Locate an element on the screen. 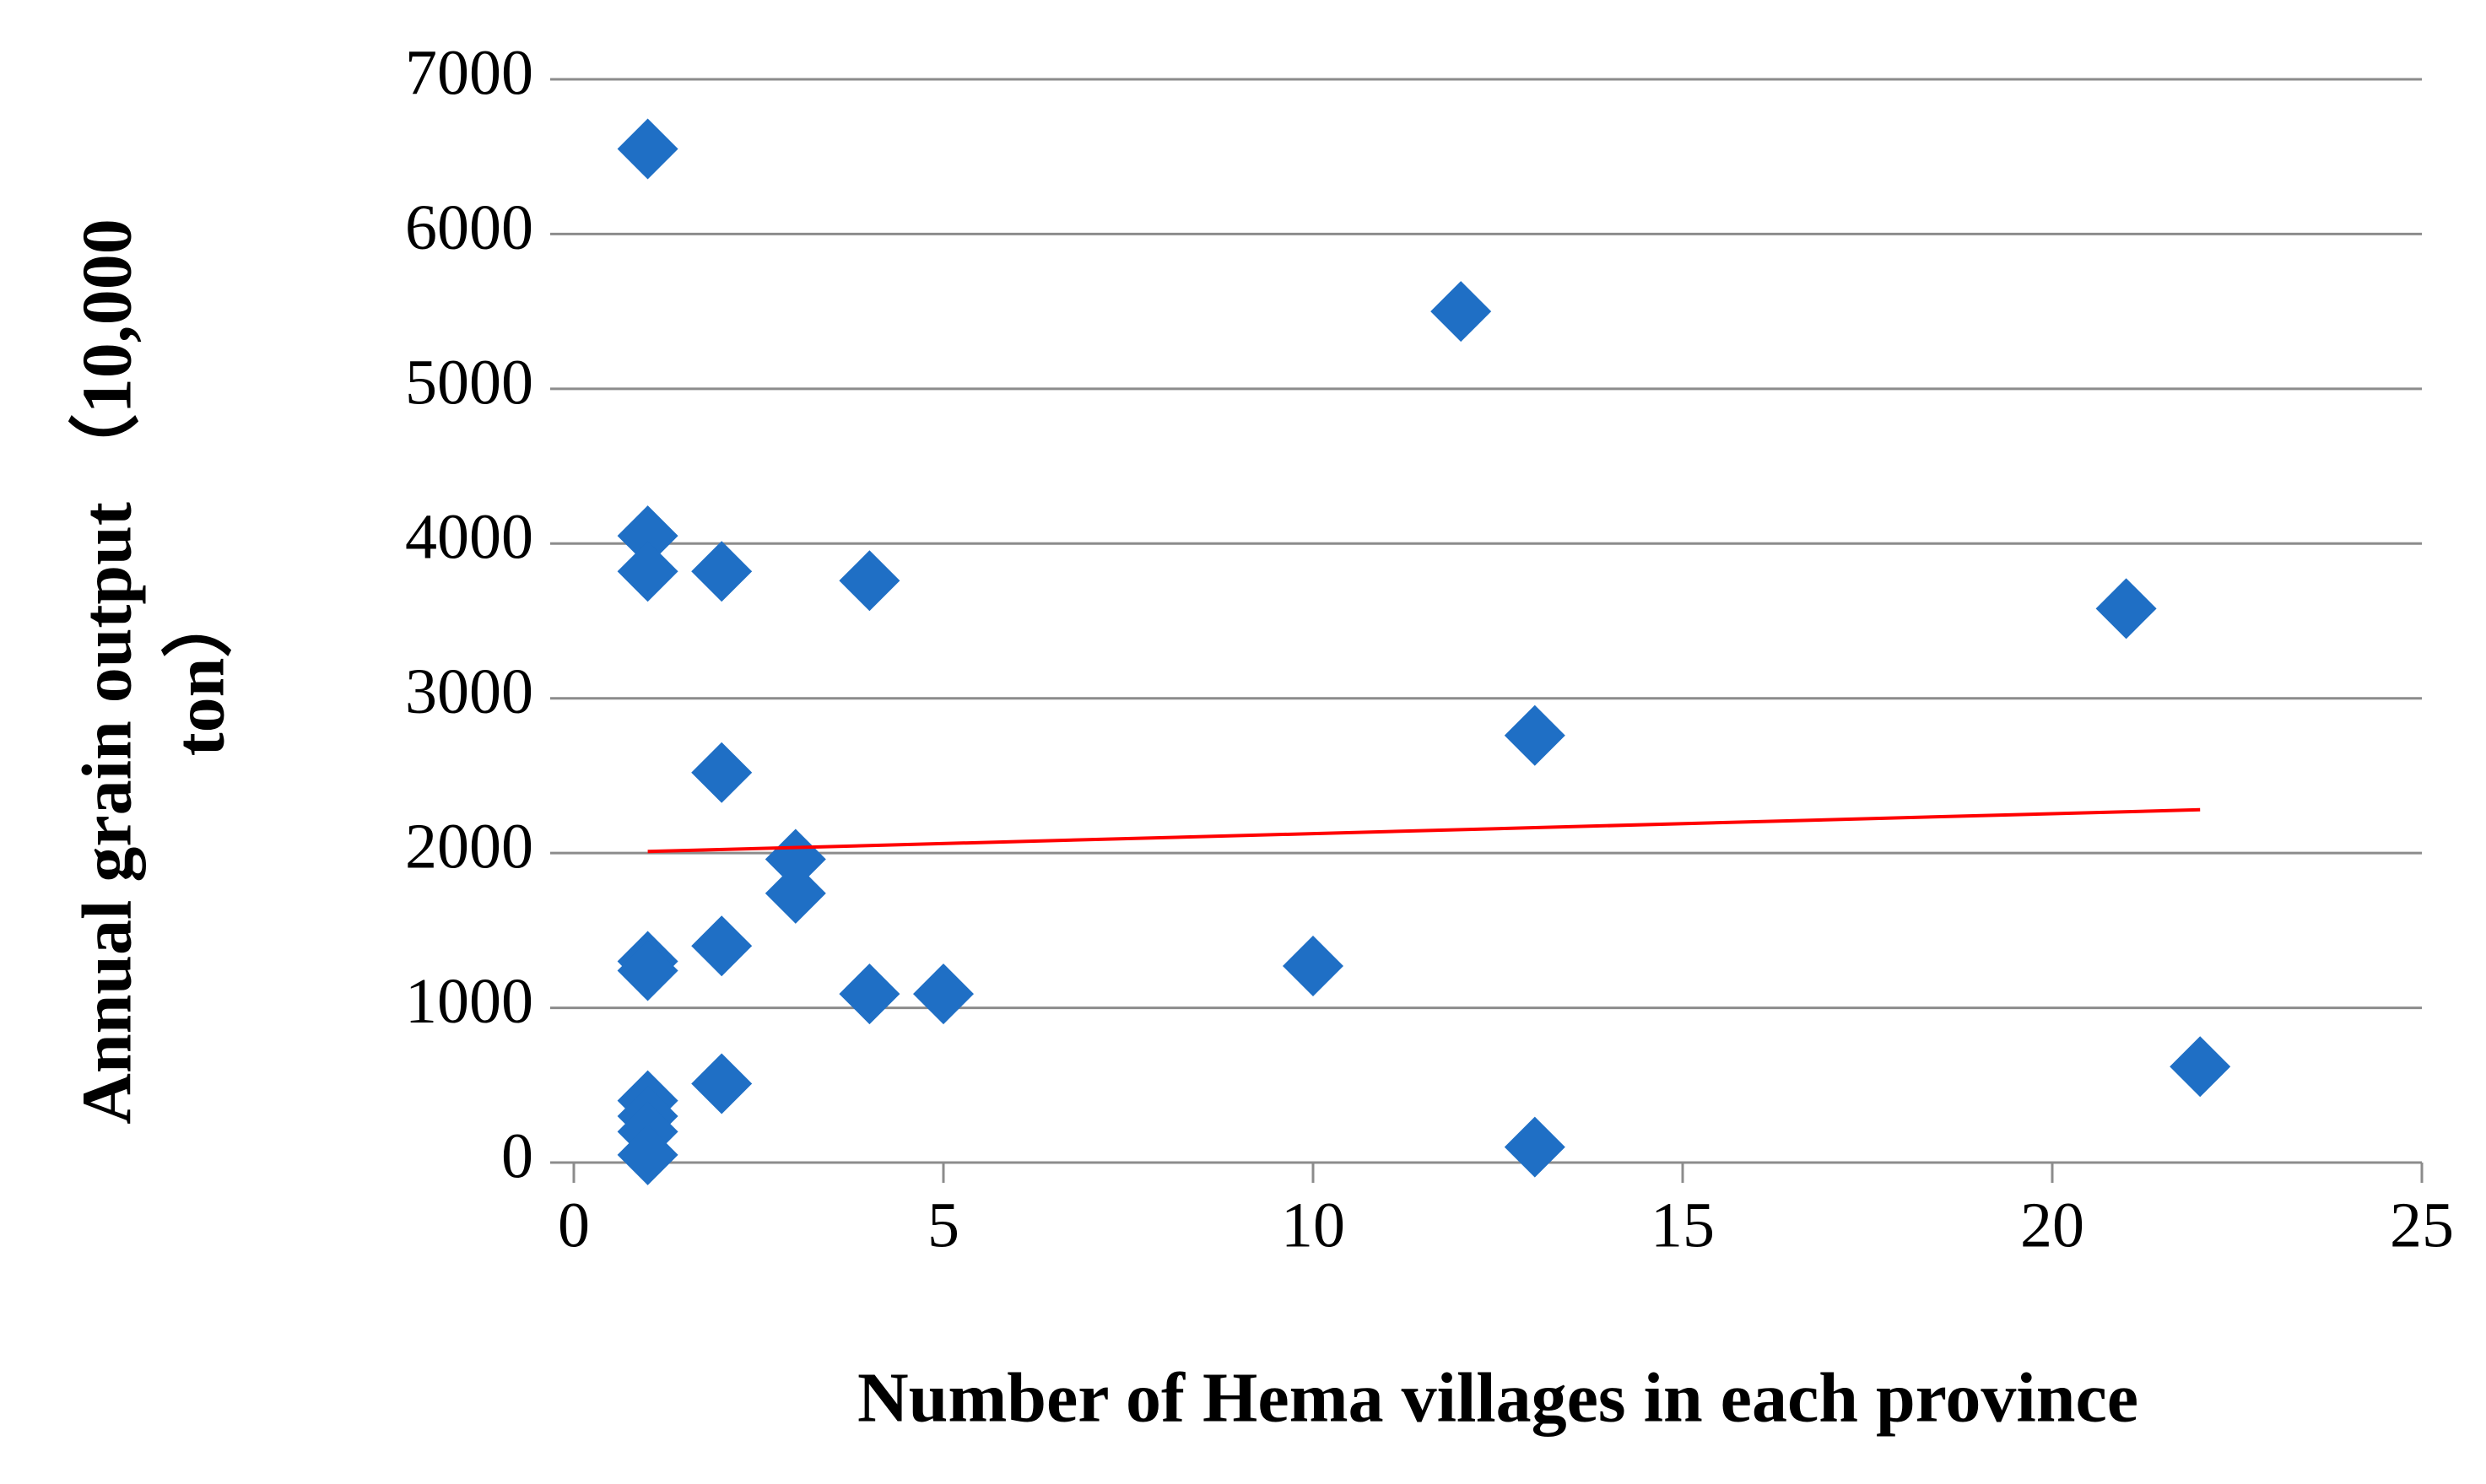 This screenshot has width=2486, height=1484. y-axis-label-line: Annual grain output （10,000 is located at coordinates (107, 672).